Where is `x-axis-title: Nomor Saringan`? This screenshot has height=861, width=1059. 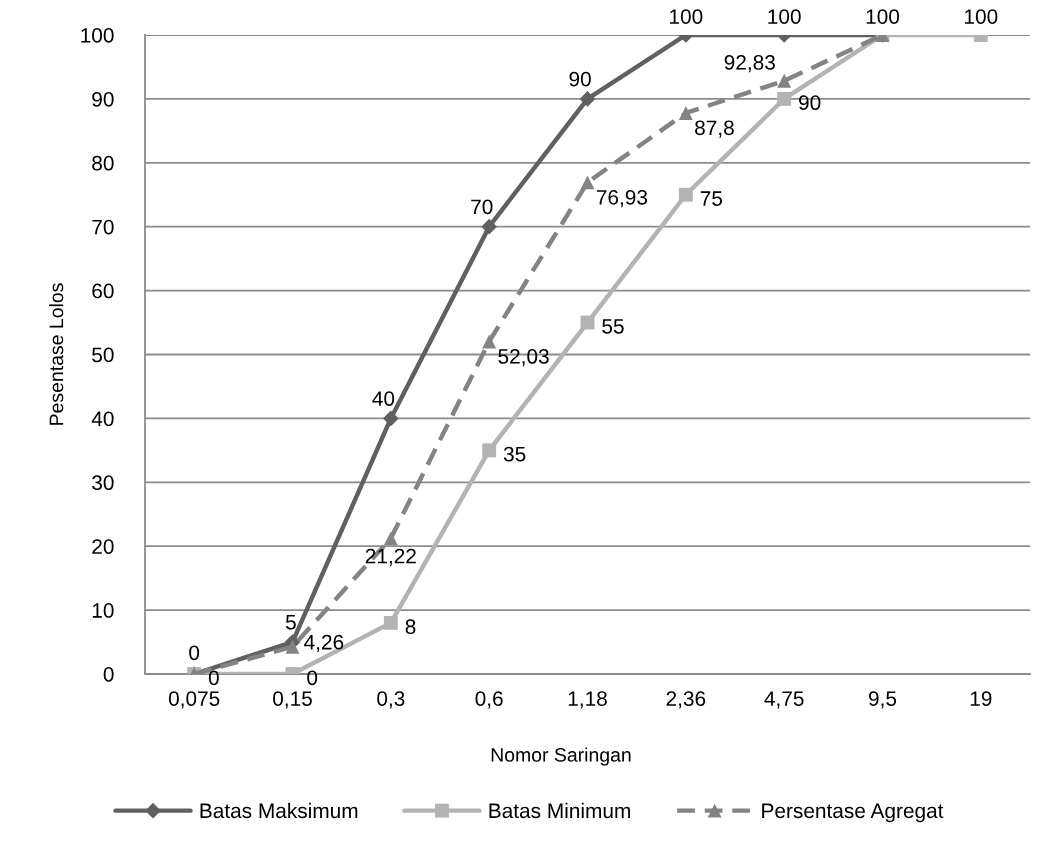 x-axis-title: Nomor Saringan is located at coordinates (561, 756).